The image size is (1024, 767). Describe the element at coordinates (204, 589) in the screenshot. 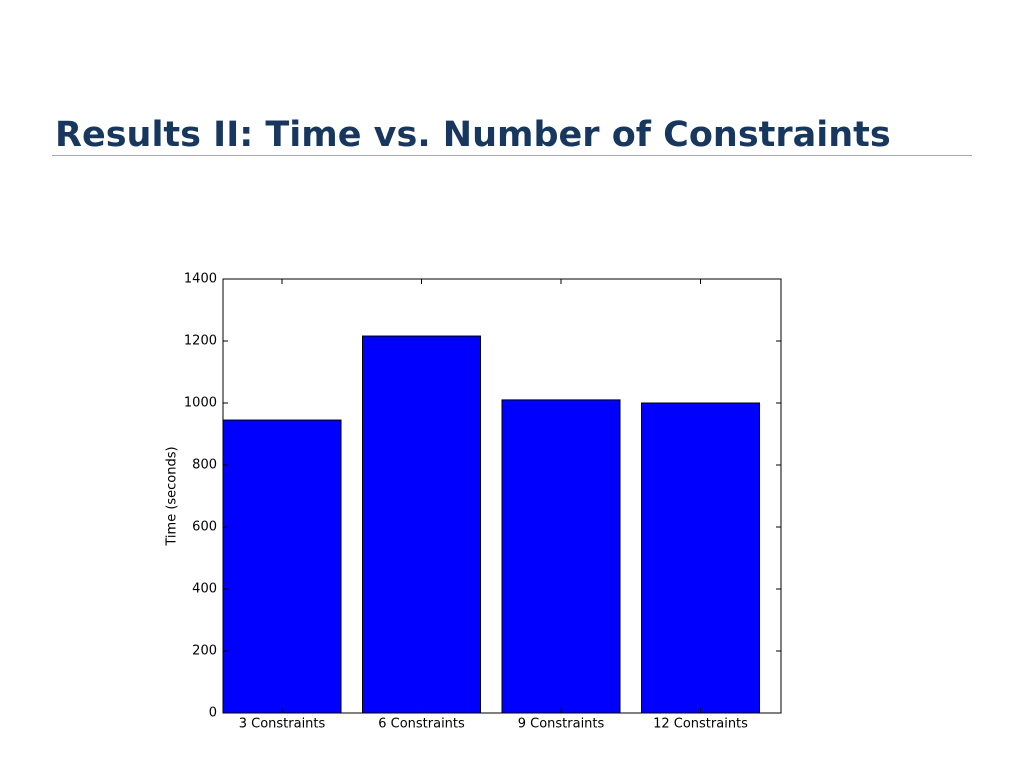

I see `y-tick-label: 400` at that location.